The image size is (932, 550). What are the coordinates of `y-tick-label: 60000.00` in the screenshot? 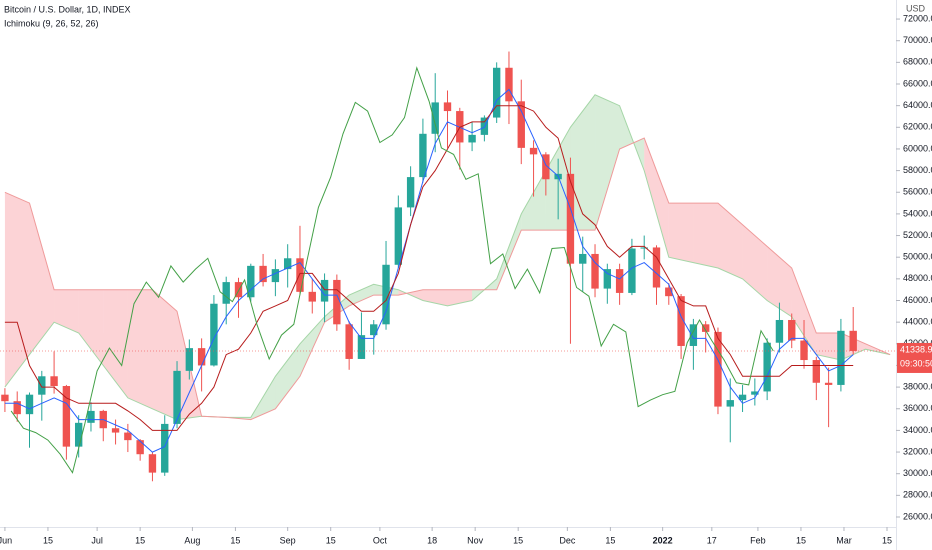 It's located at (917, 148).